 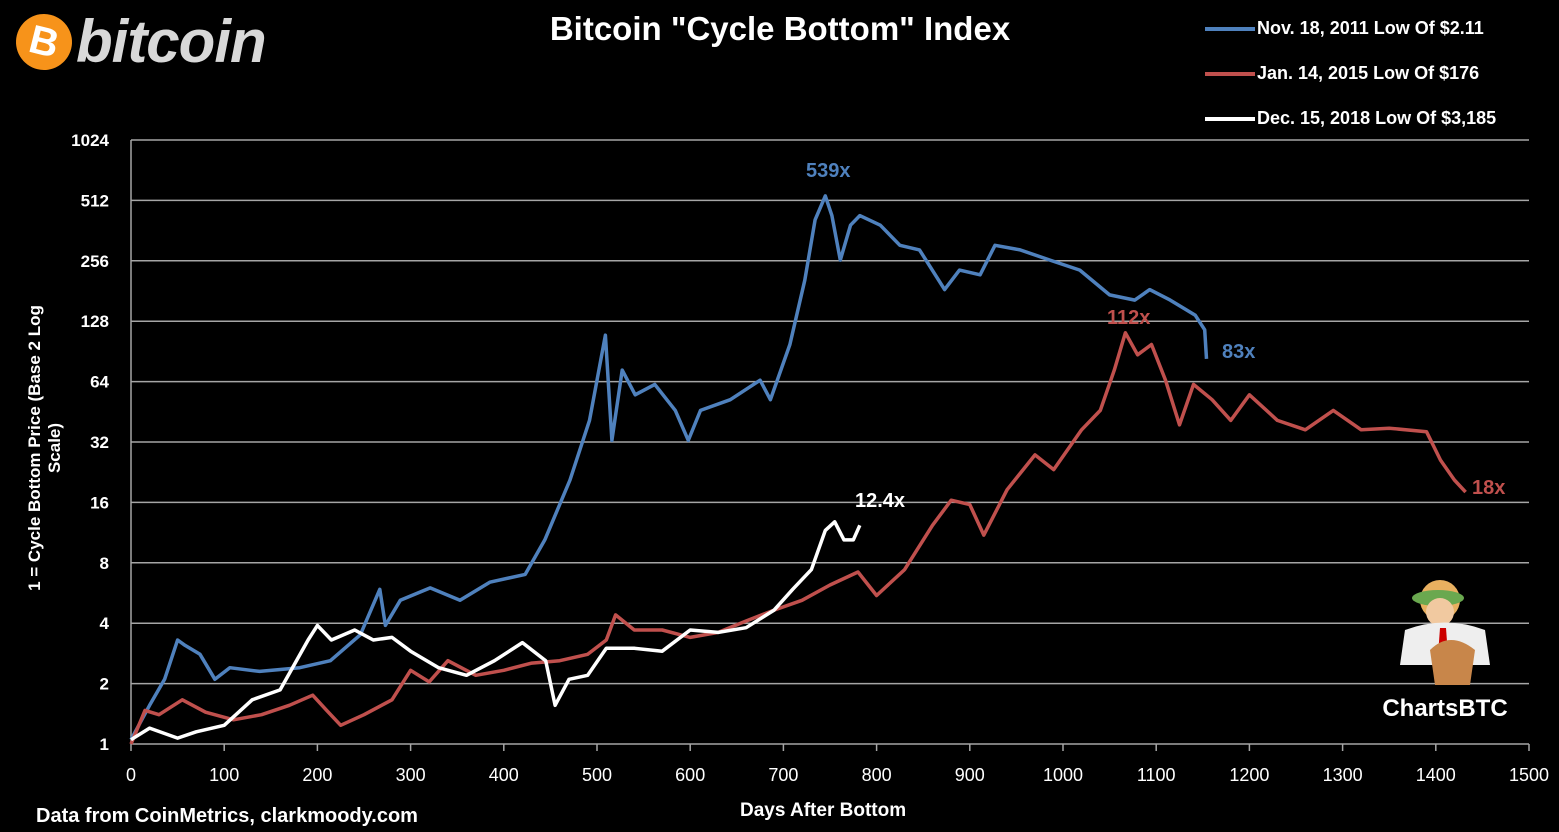 I want to click on y-tick-label: 8, so click(x=104, y=563).